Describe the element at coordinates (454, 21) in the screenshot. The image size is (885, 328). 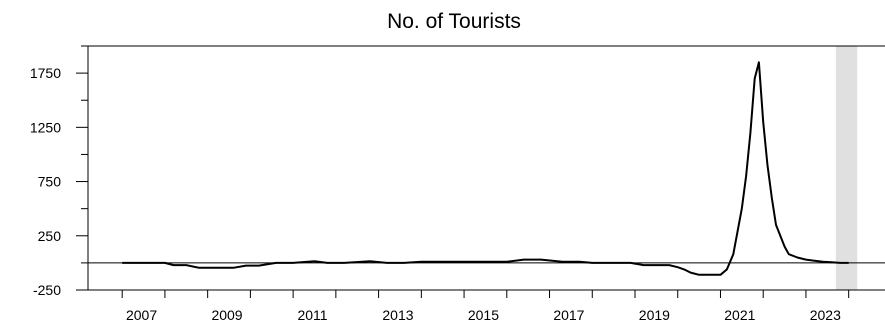
I see `chart-title: No. of Tourists` at that location.